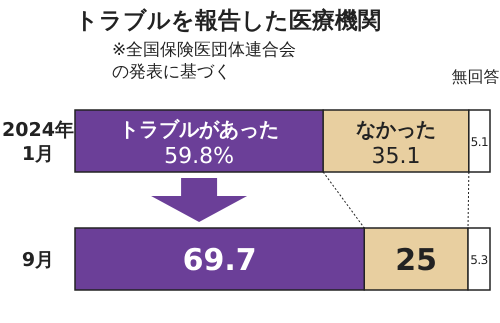  Describe the element at coordinates (38, 260) in the screenshot. I see `y-tick-label: 9月` at that location.